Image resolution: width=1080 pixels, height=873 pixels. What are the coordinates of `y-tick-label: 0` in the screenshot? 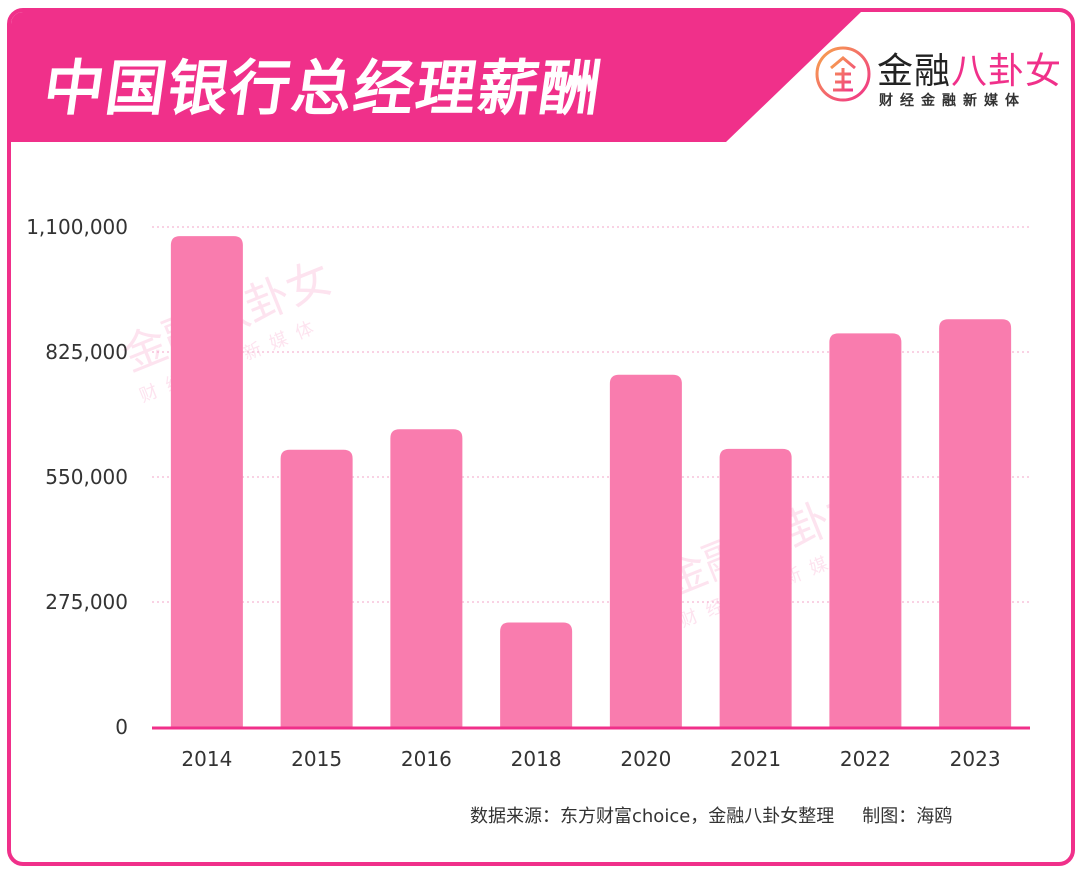 It's located at (121, 727).